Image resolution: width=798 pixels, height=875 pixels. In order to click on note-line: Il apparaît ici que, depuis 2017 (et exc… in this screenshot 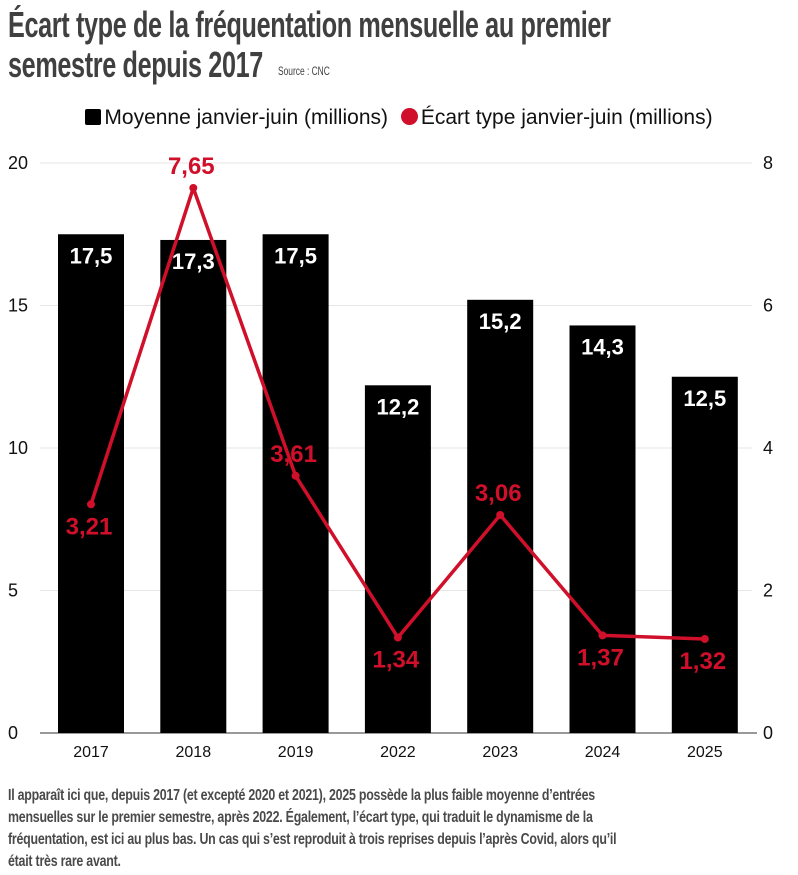, I will do `click(301, 795)`.